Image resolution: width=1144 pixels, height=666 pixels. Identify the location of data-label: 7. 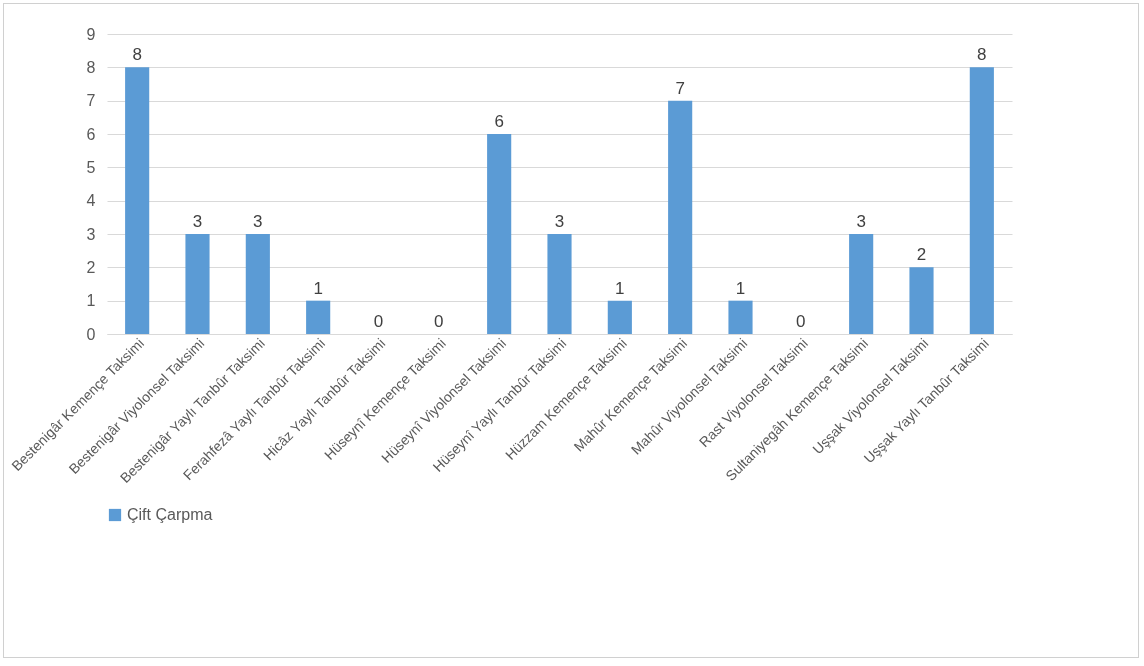
(680, 88).